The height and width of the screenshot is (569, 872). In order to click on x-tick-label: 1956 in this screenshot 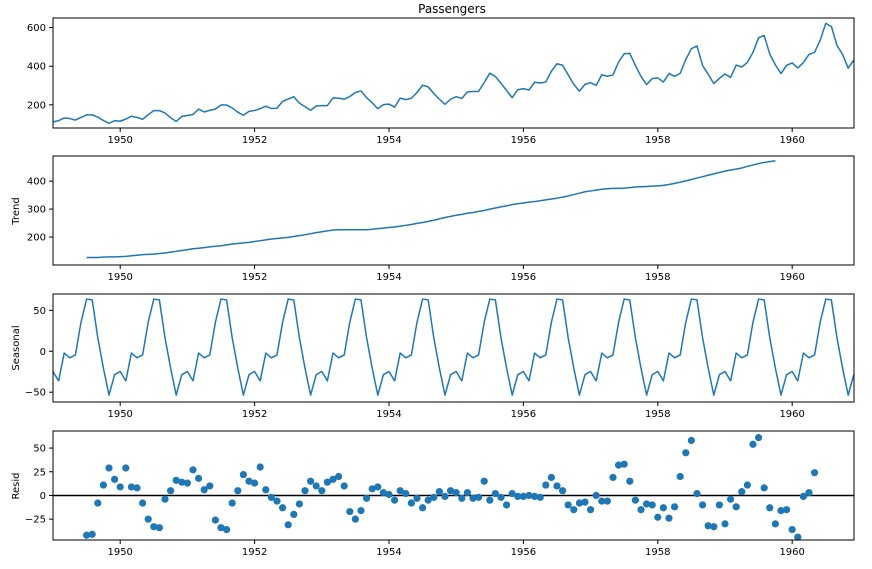, I will do `click(523, 277)`.